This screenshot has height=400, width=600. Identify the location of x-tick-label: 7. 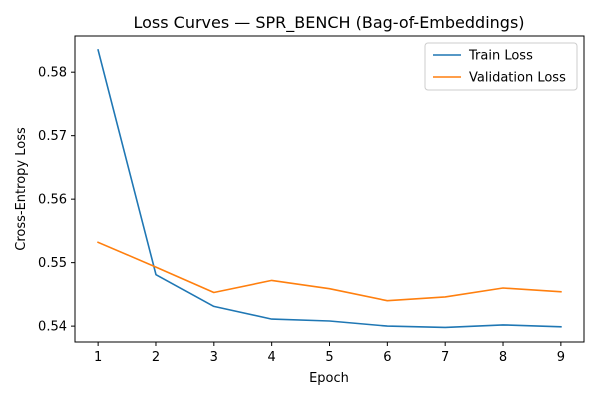
(445, 357).